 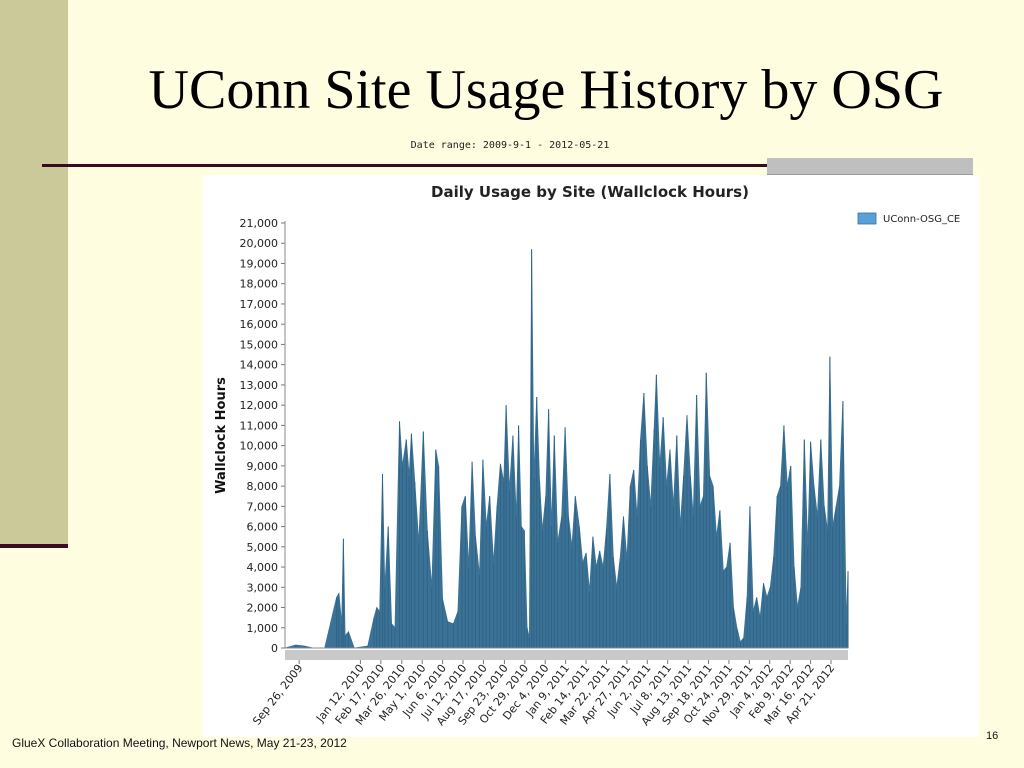 What do you see at coordinates (263, 628) in the screenshot?
I see `y-tick-label: 1,000` at bounding box center [263, 628].